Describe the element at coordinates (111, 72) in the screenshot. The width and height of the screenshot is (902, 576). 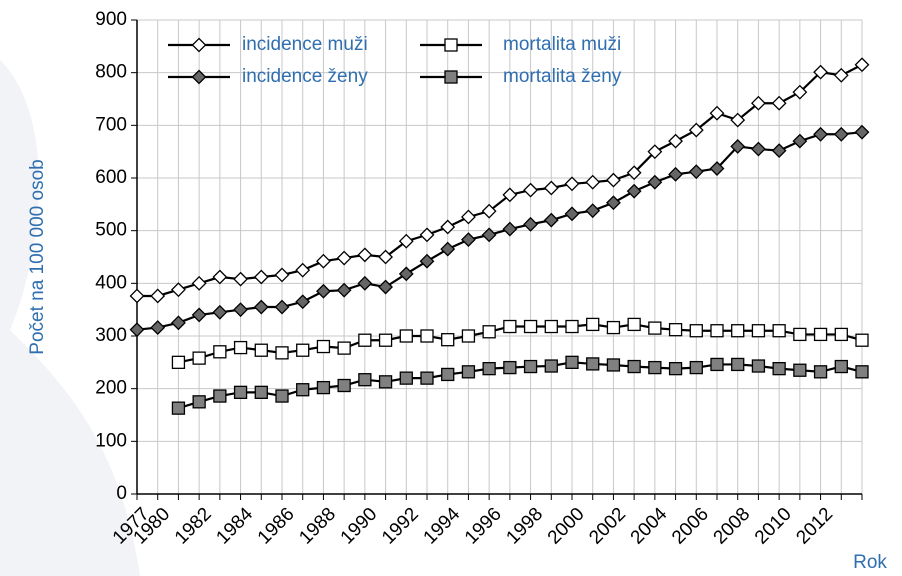
I see `y-tick-label: 800` at that location.